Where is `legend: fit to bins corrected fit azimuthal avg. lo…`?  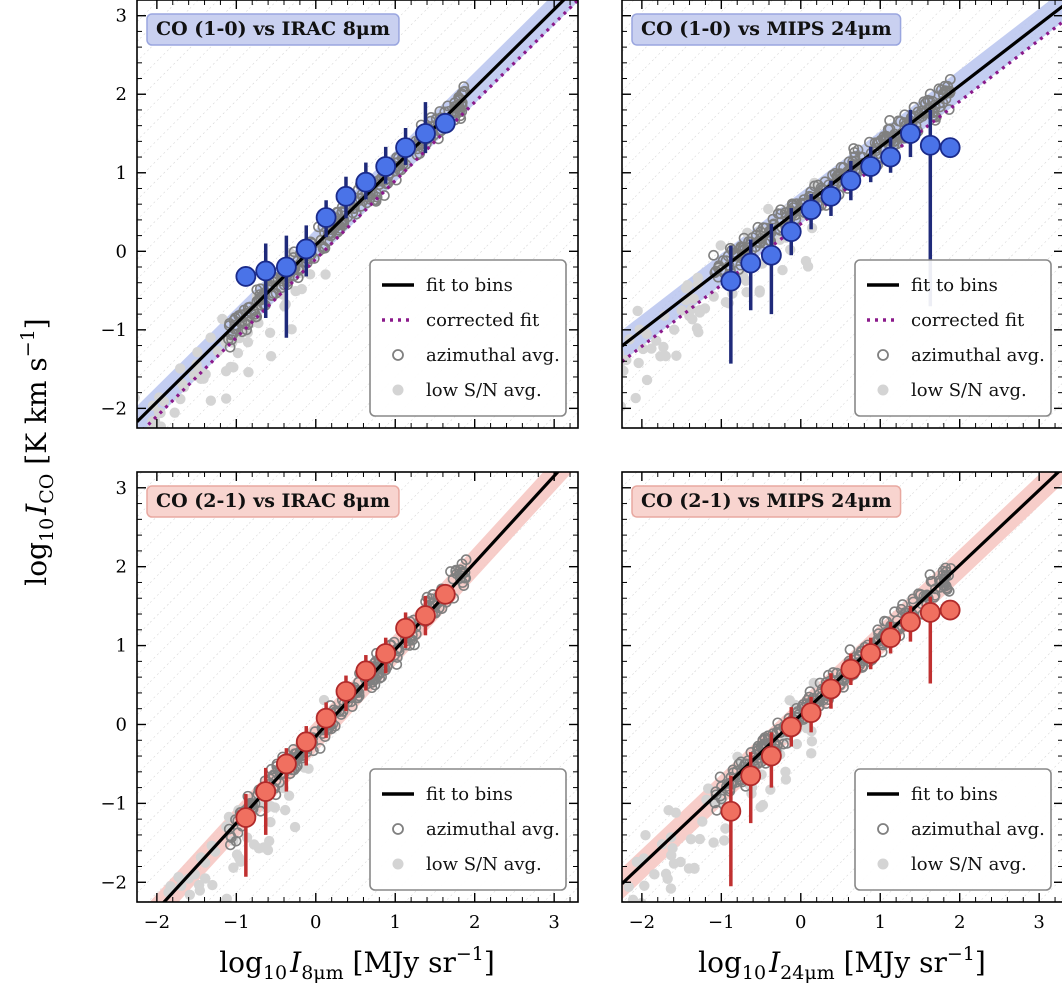
legend: fit to bins corrected fit azimuthal avg. lo… is located at coordinates (953, 338).